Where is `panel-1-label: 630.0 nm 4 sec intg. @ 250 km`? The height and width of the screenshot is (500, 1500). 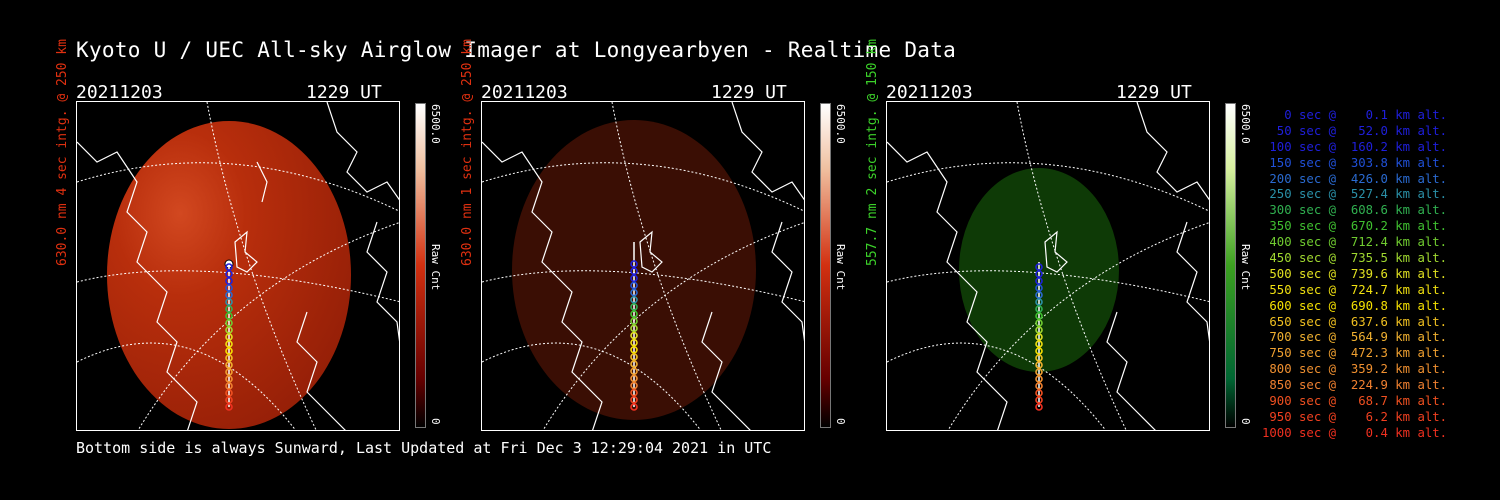 panel-1-label: 630.0 nm 4 sec intg. @ 250 km is located at coordinates (62, 152).